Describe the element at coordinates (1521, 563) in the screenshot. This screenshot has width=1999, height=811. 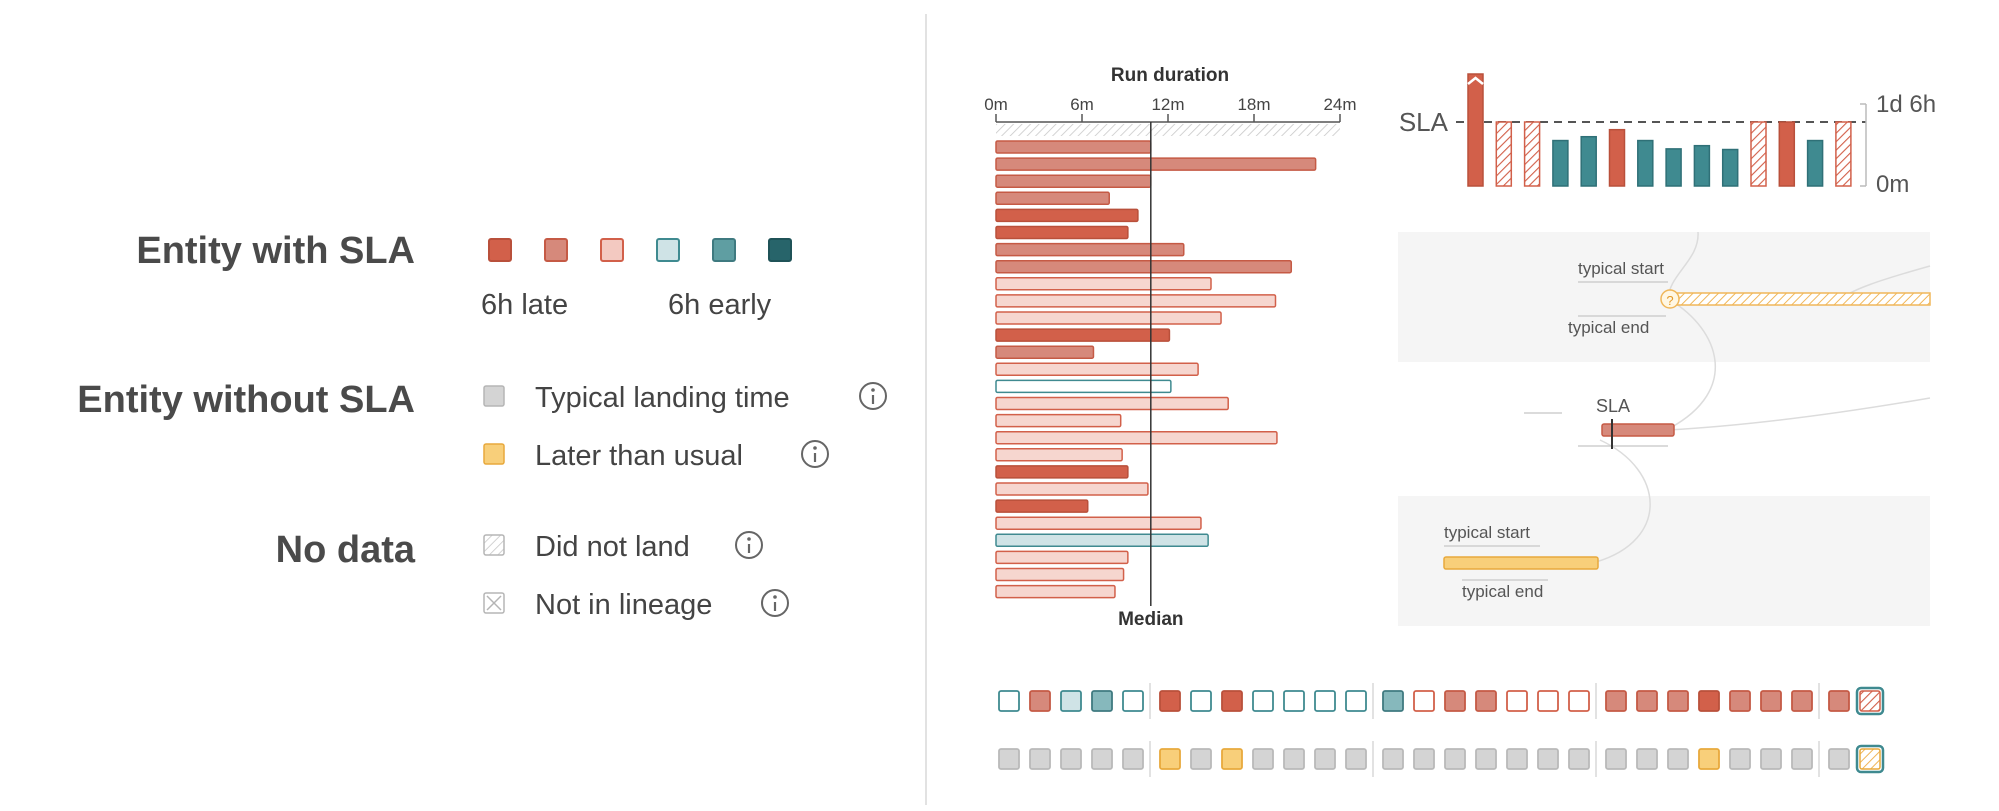
I see `bottom-typical-bar` at that location.